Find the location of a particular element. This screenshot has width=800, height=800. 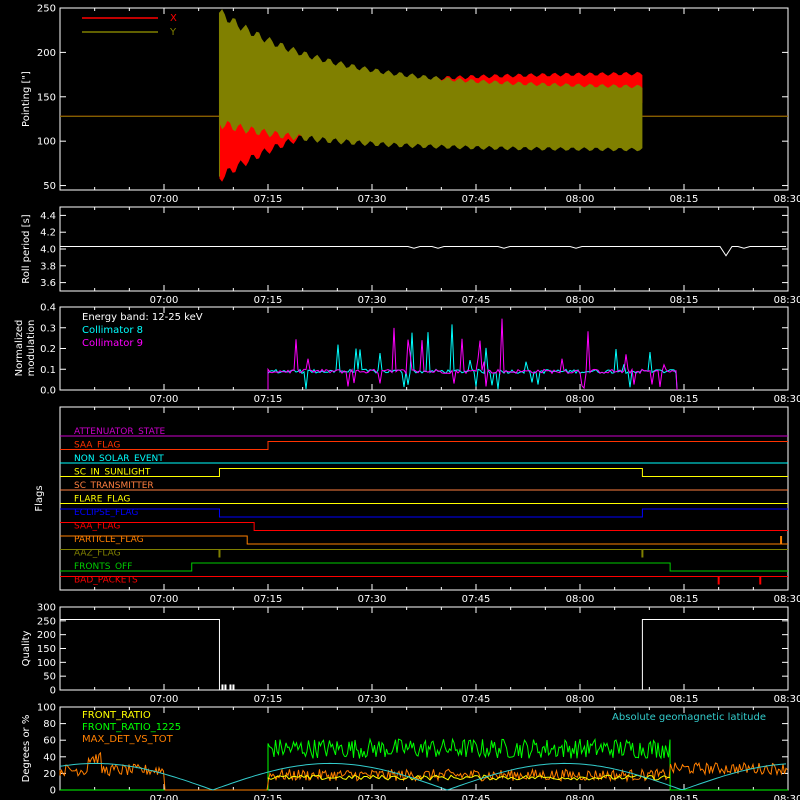

legend-label-ratio-0: FRONT_RATIO is located at coordinates (116, 715).